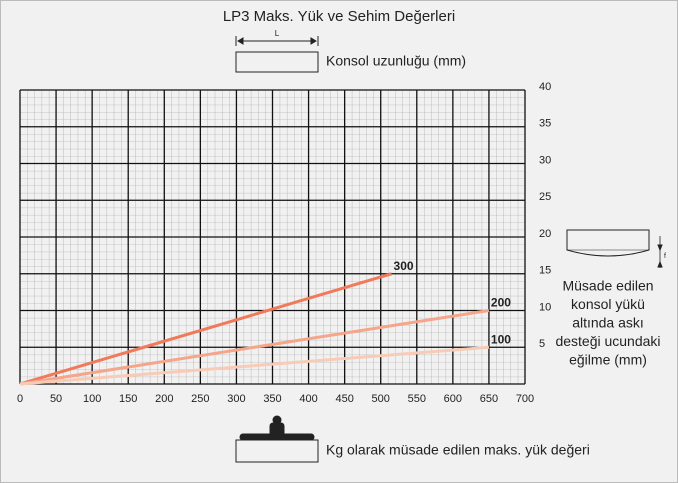  Describe the element at coordinates (545, 234) in the screenshot. I see `y-tick-label: 20` at that location.